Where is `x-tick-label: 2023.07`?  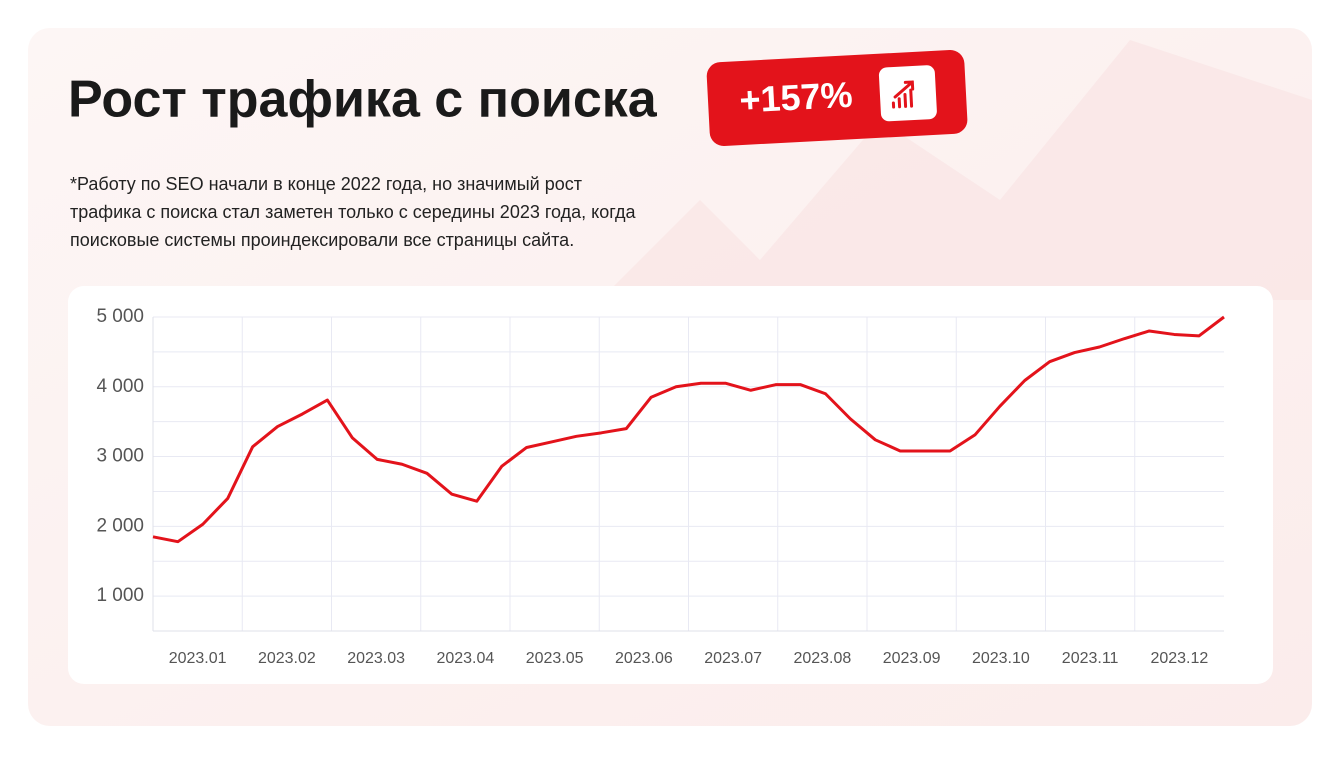 x-tick-label: 2023.07 is located at coordinates (733, 658).